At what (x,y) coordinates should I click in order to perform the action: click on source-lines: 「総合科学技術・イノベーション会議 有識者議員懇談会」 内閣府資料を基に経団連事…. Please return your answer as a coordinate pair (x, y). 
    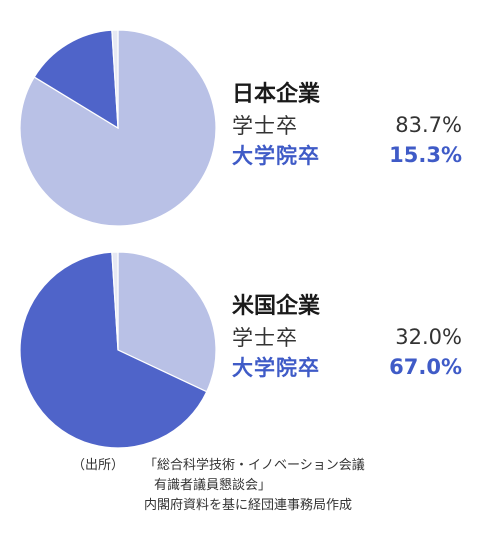
    Looking at the image, I should click on (254, 486).